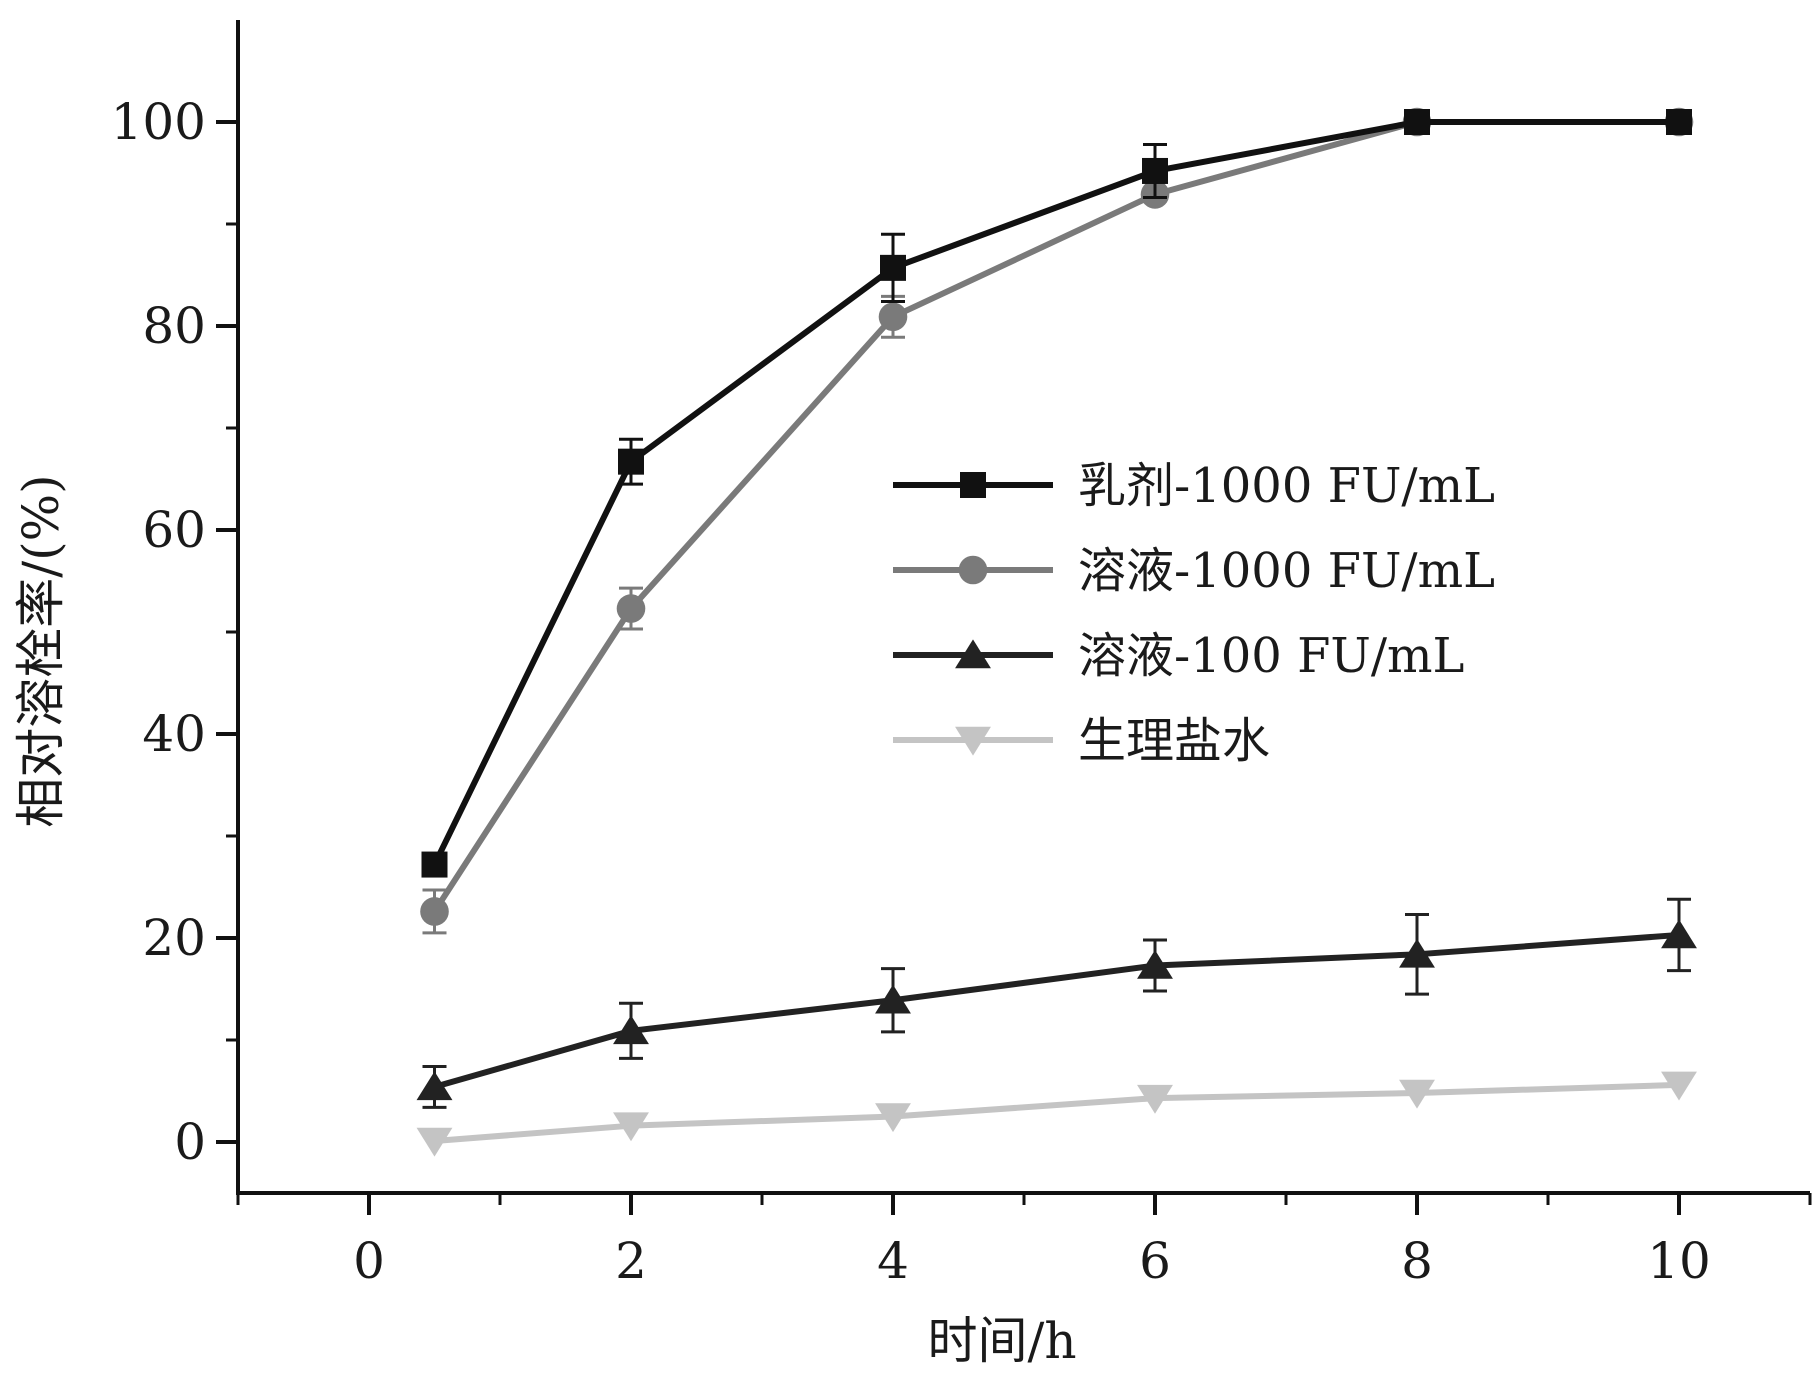  Describe the element at coordinates (1417, 1261) in the screenshot. I see `x-tick-label: 8` at that location.